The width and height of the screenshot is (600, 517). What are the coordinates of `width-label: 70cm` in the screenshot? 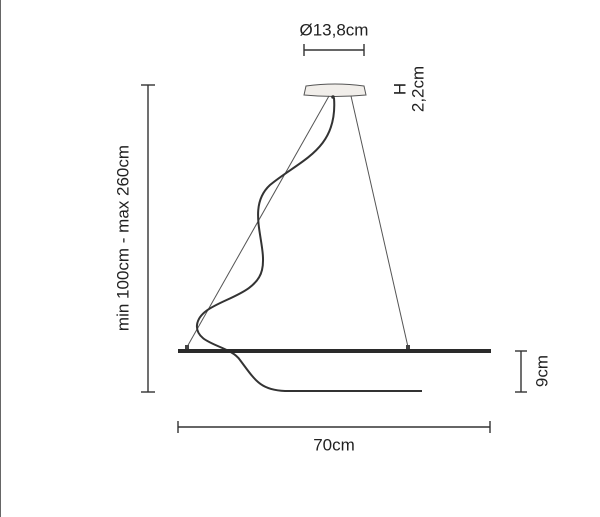 It's located at (334, 444).